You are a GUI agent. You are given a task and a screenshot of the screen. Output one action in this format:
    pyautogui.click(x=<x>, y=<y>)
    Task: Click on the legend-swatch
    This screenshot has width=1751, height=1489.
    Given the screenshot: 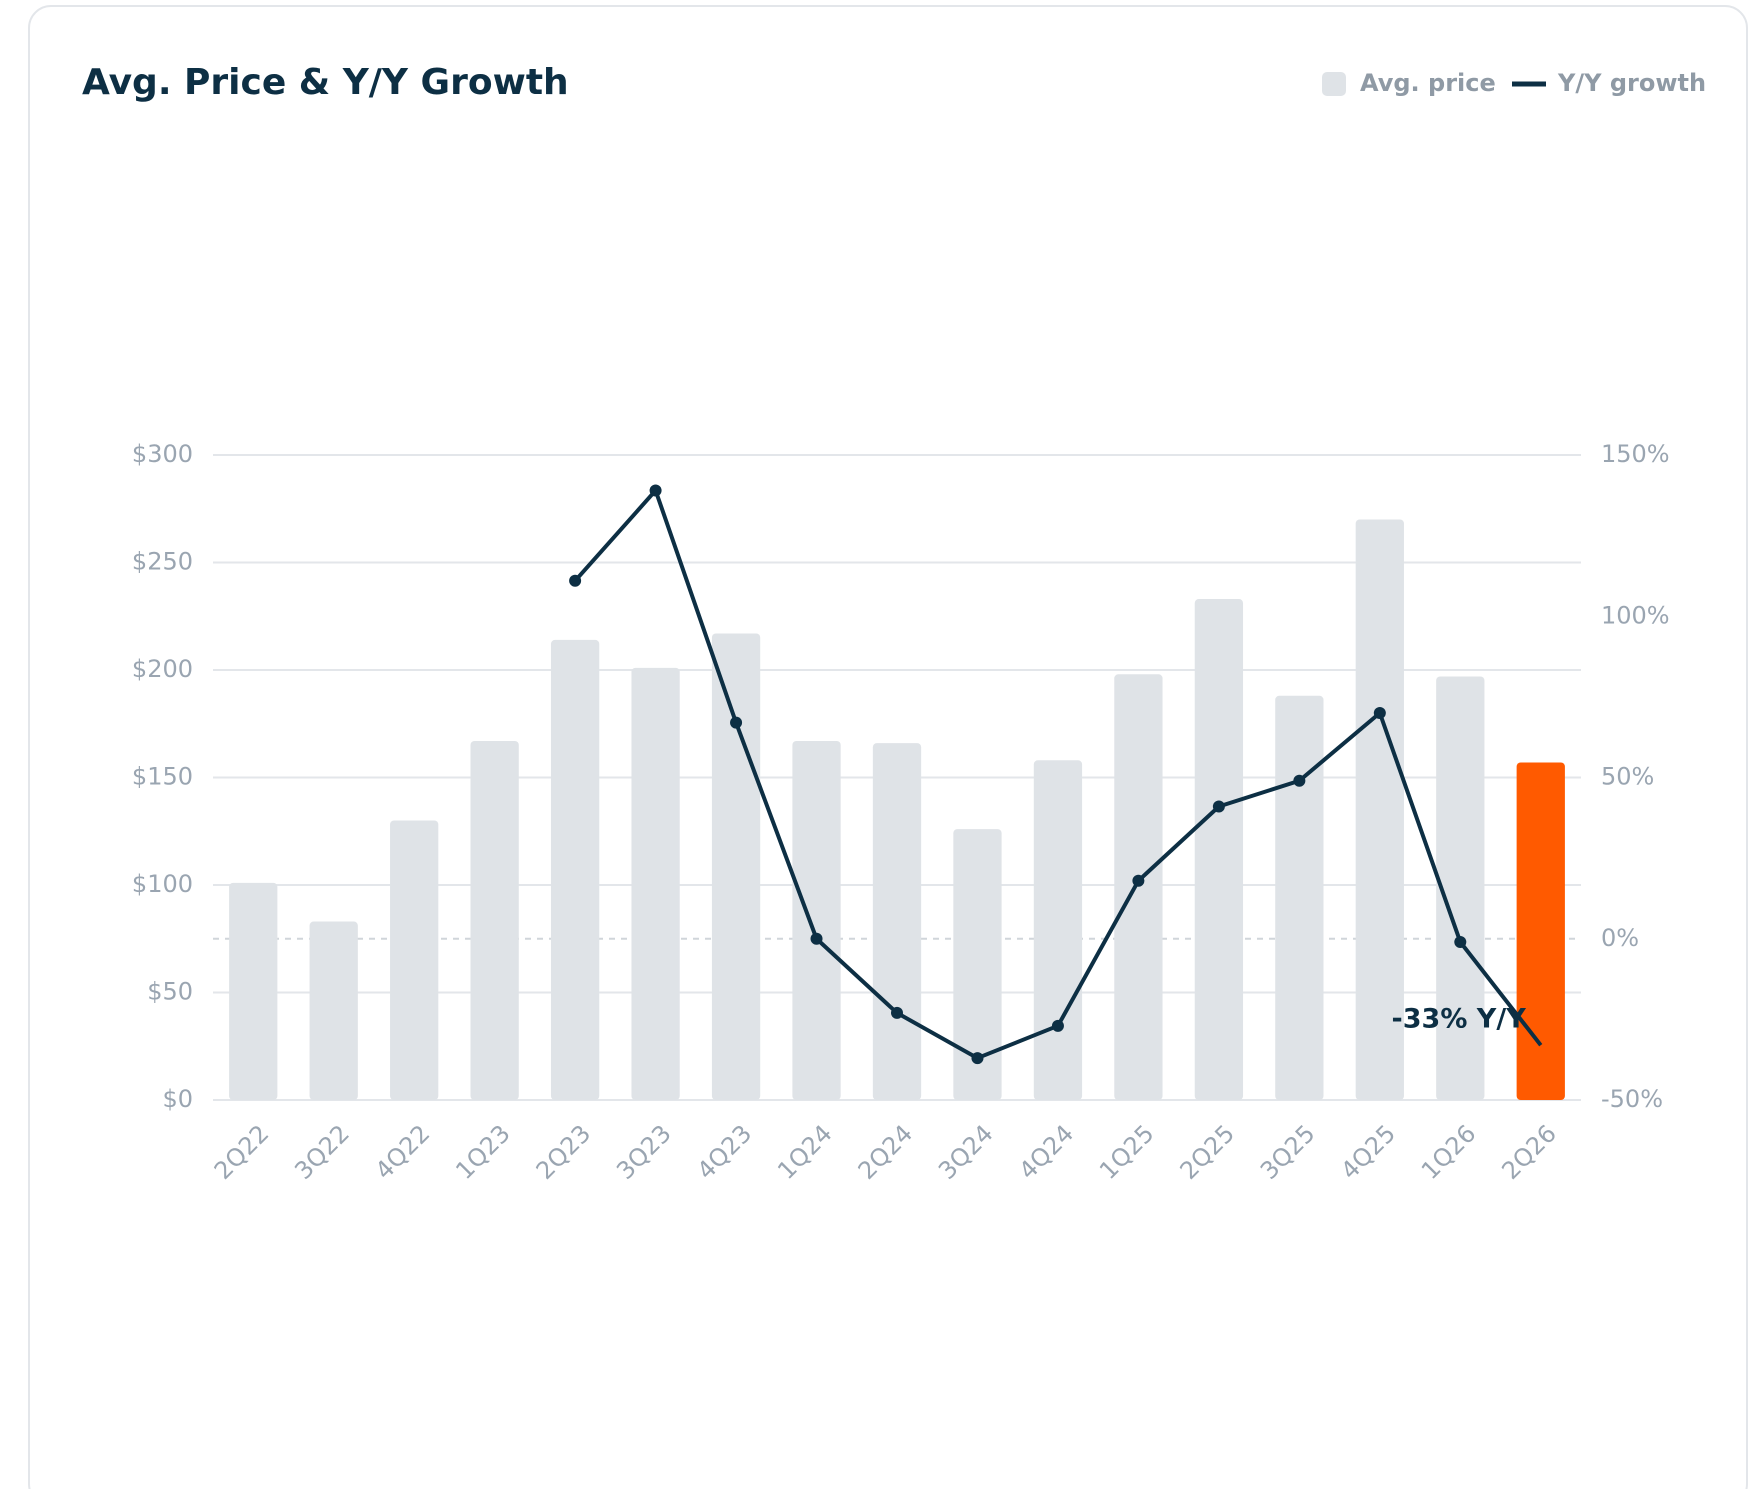 What is the action you would take?
    pyautogui.click(x=1334, y=84)
    